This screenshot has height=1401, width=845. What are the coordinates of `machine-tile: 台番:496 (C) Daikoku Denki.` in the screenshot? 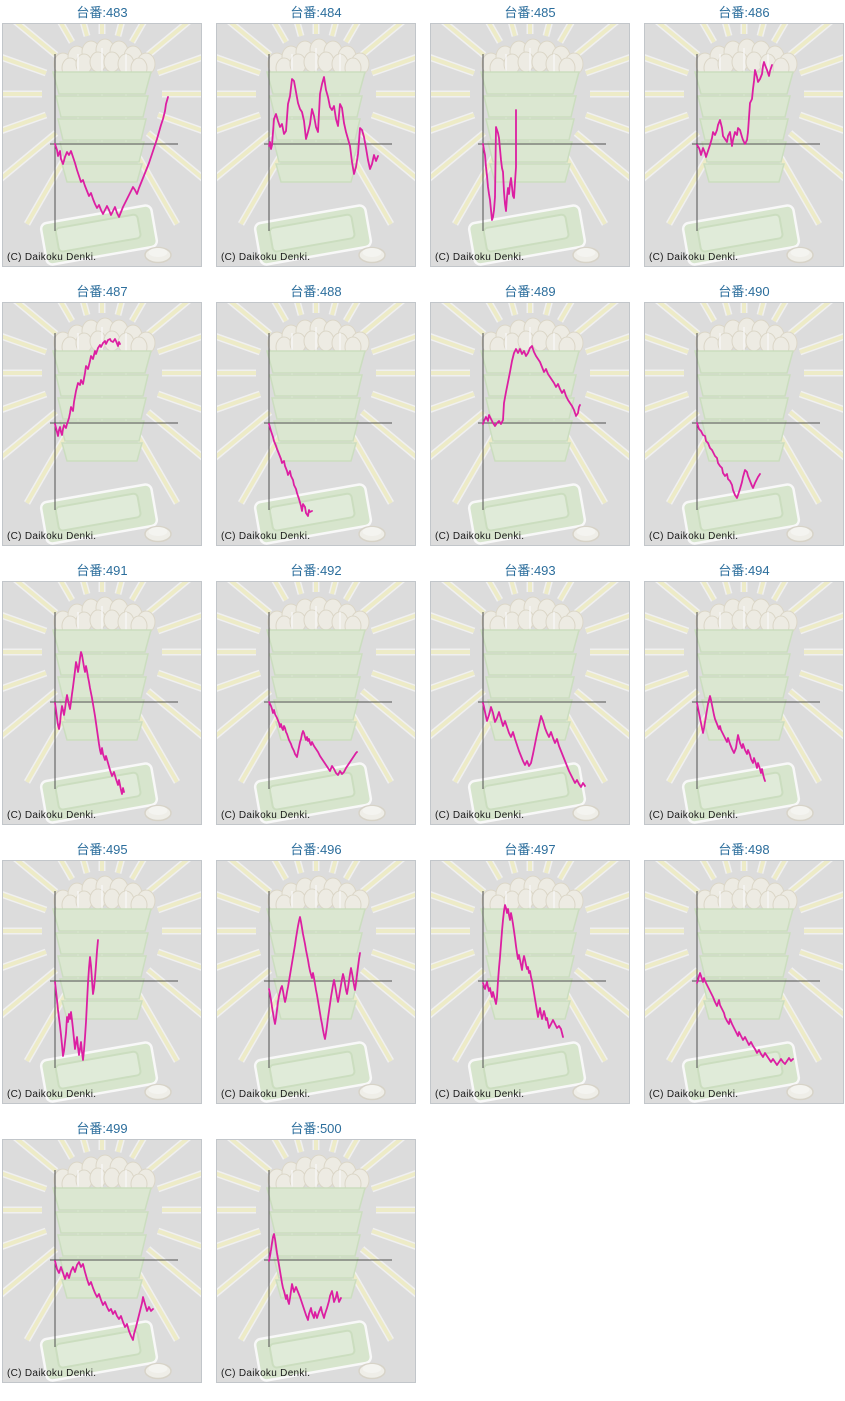 It's located at (316, 972).